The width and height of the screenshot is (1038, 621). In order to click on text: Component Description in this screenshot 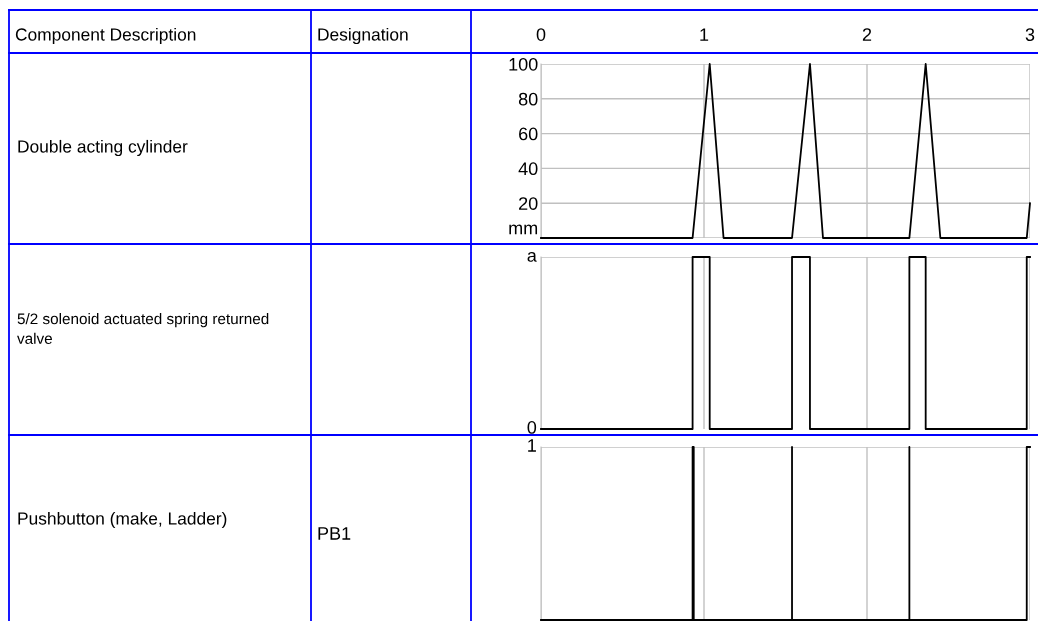, I will do `click(105, 36)`.